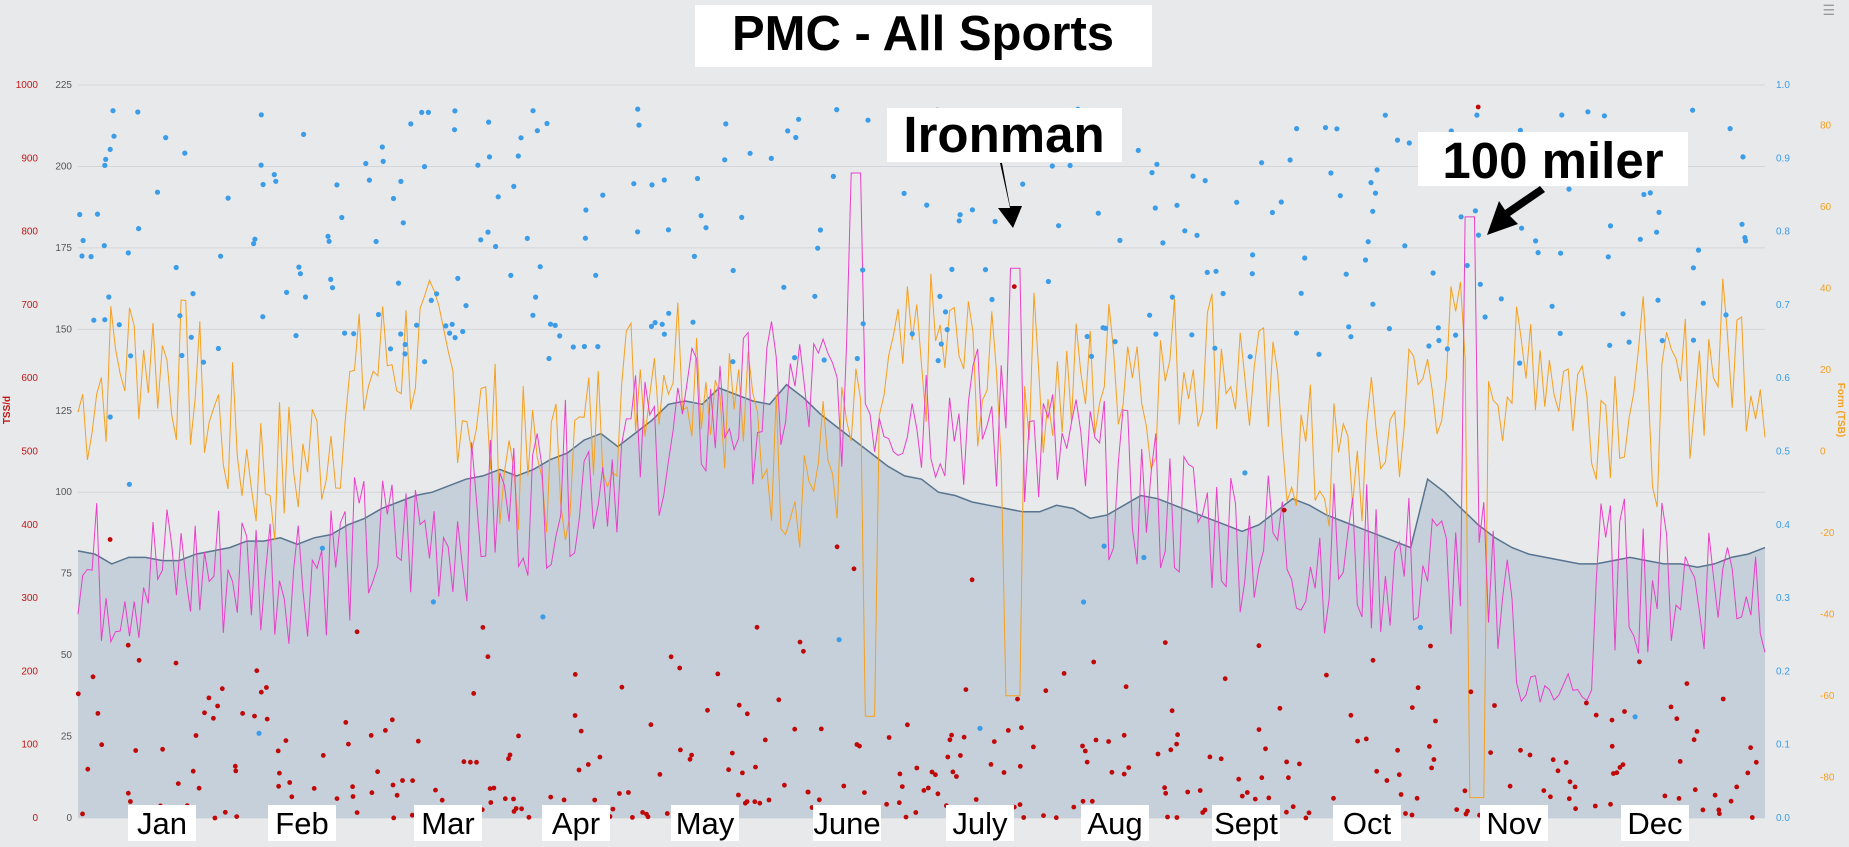 Image resolution: width=1849 pixels, height=847 pixels. What do you see at coordinates (1783, 598) in the screenshot?
I see `intensity-axis-tick: 0.3` at bounding box center [1783, 598].